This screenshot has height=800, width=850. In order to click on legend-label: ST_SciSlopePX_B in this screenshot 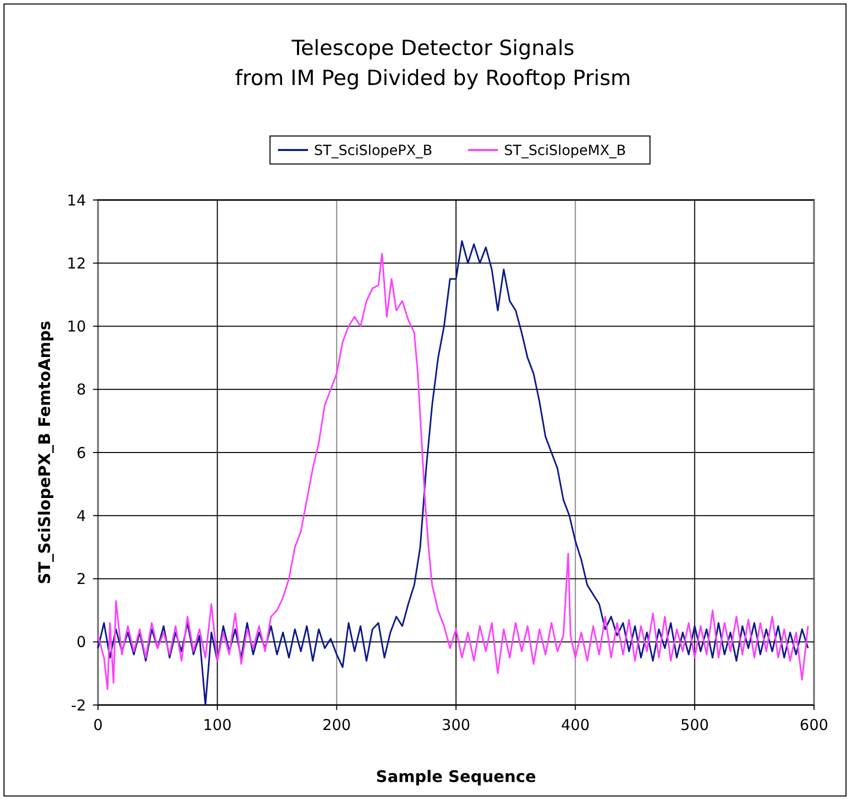, I will do `click(373, 150)`.